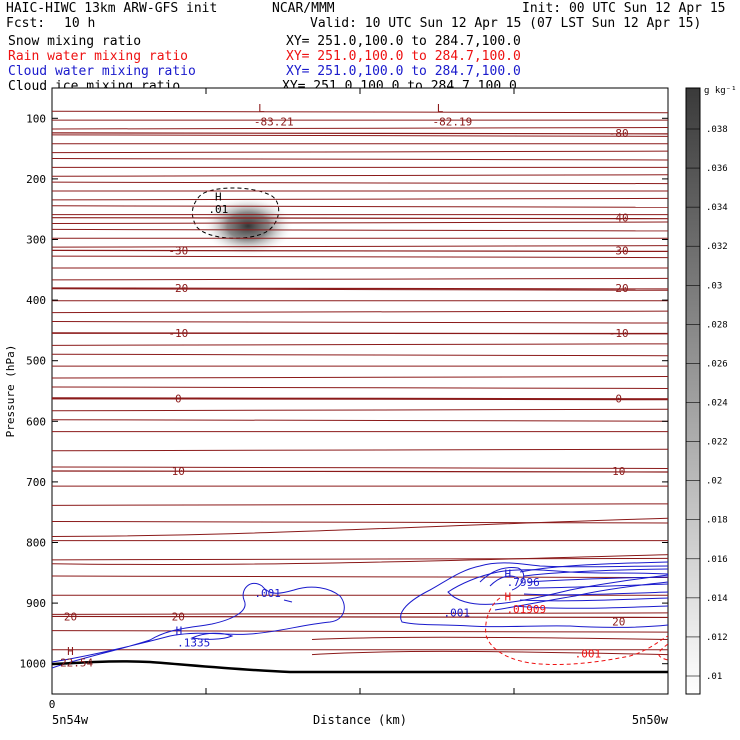 Image resolution: width=740 pixels, height=740 pixels. What do you see at coordinates (76, 663) in the screenshot?
I see `contour-annotation: 22.54` at bounding box center [76, 663].